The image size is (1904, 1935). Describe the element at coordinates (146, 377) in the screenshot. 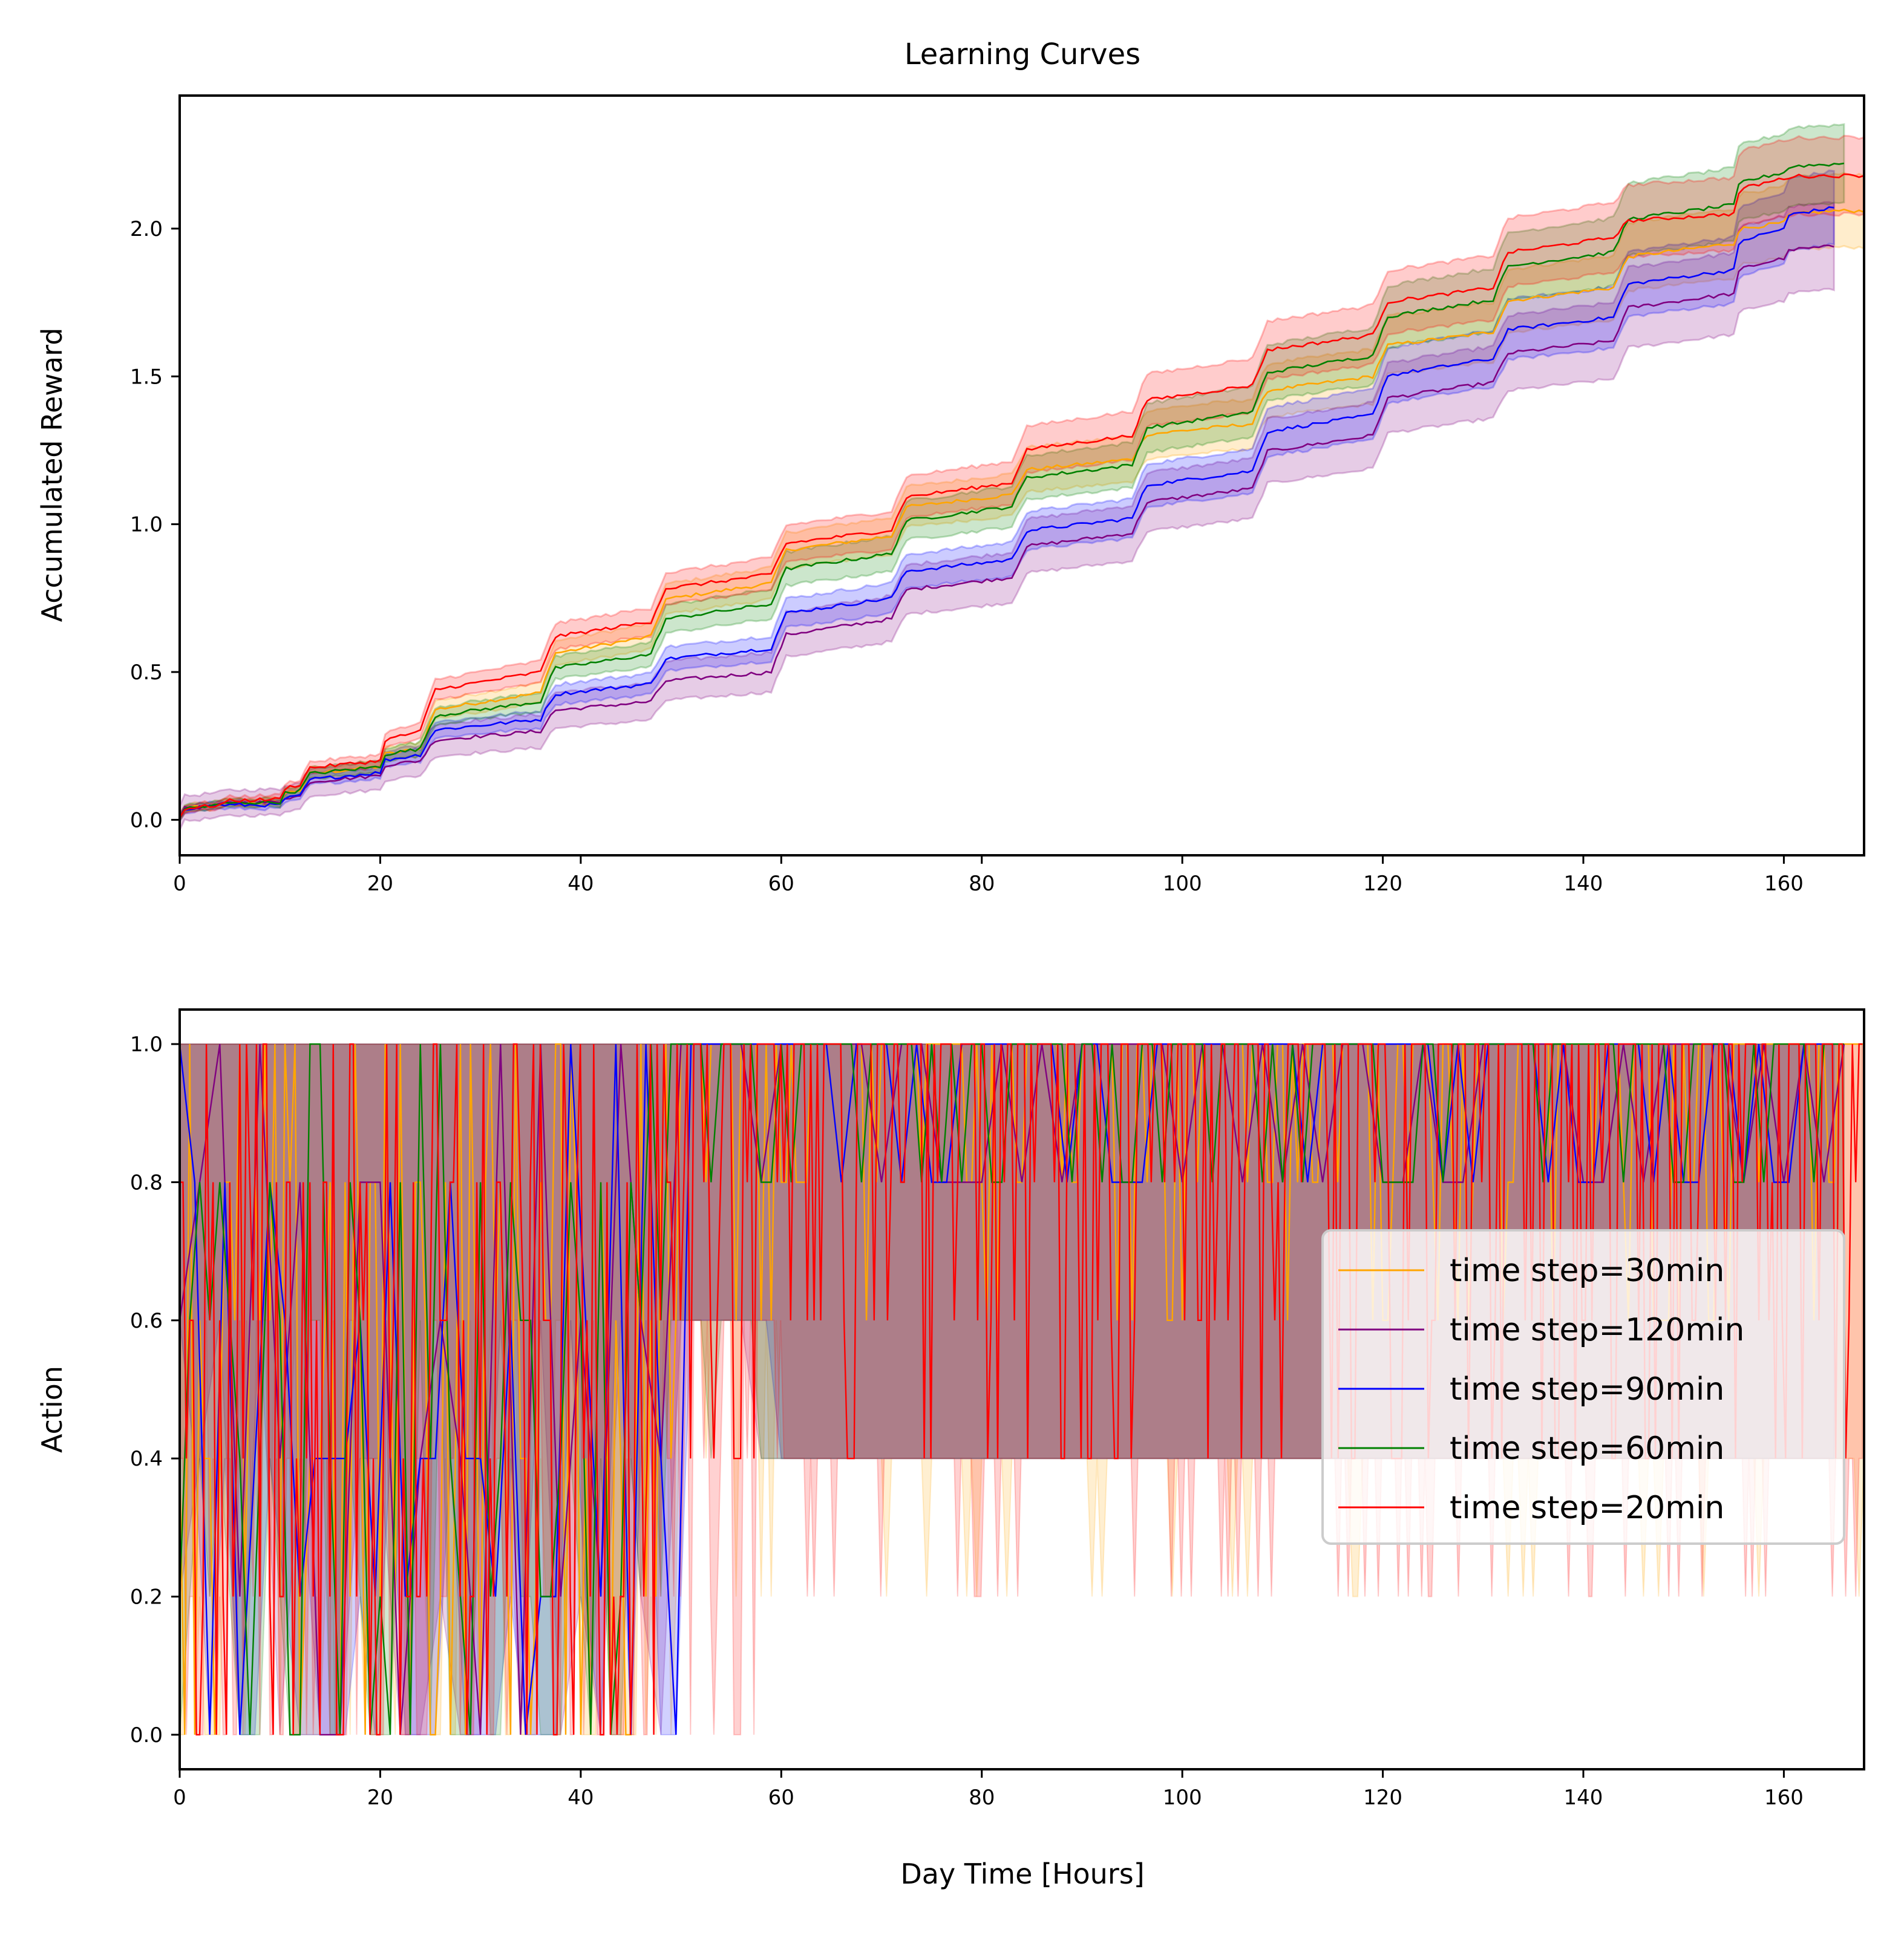

I see `y-tick-label: 1.5` at that location.